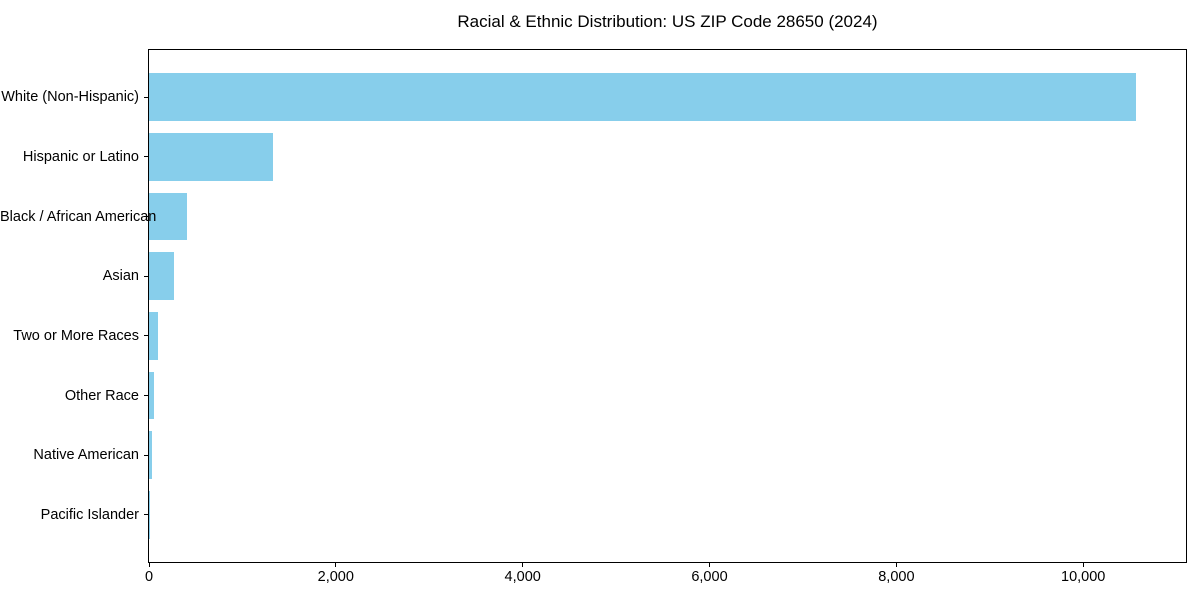 This screenshot has height=600, width=1200. I want to click on x-axis-tick-label: 6,000, so click(709, 577).